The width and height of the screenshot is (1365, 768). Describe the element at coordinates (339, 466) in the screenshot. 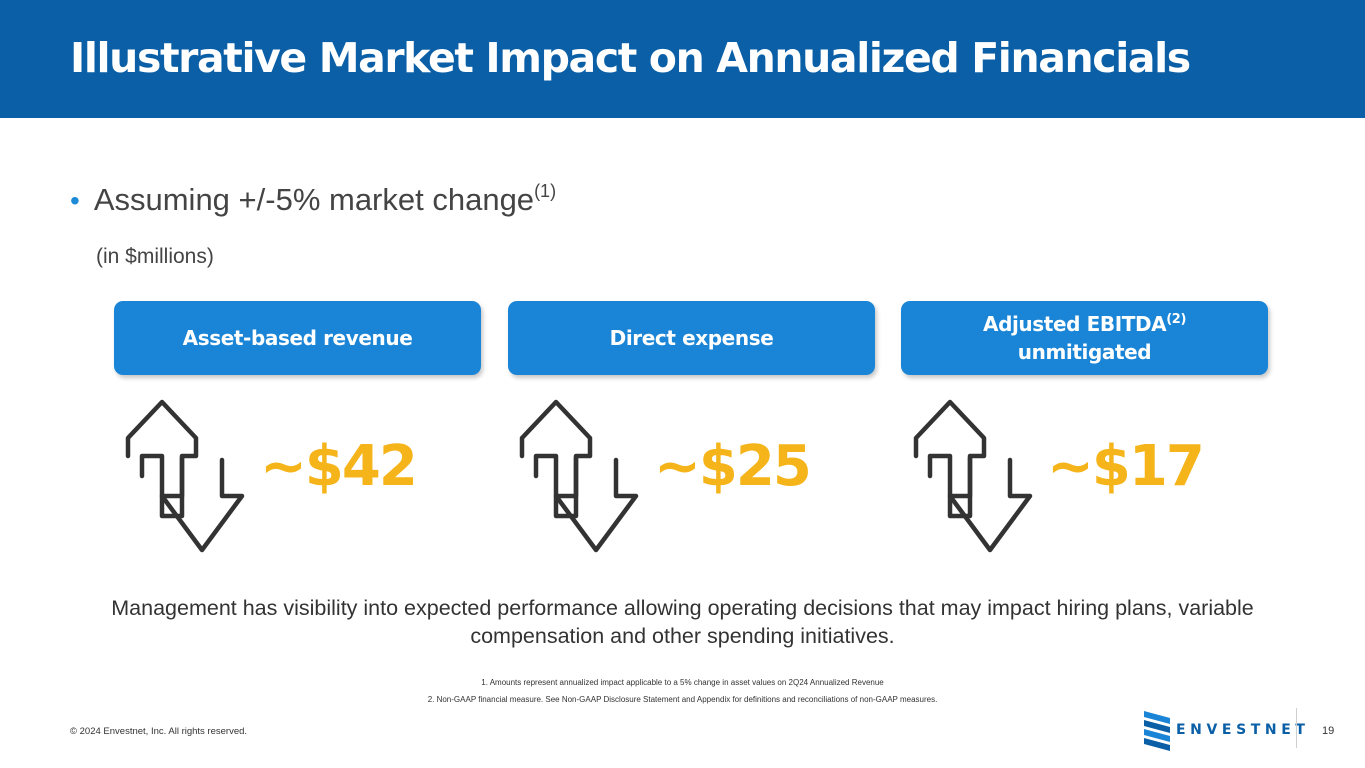

I see `asset-based-revenue-value: ~$42` at that location.